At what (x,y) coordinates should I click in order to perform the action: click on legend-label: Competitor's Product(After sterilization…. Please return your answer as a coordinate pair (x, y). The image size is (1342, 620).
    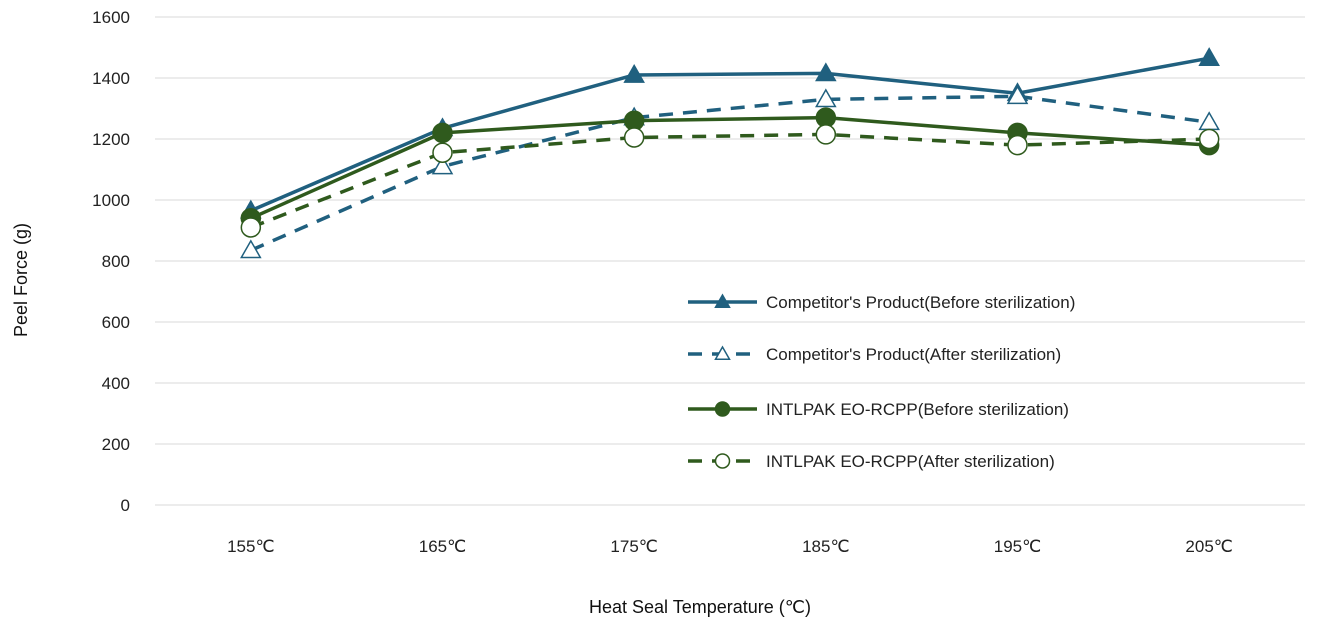
    Looking at the image, I should click on (913, 354).